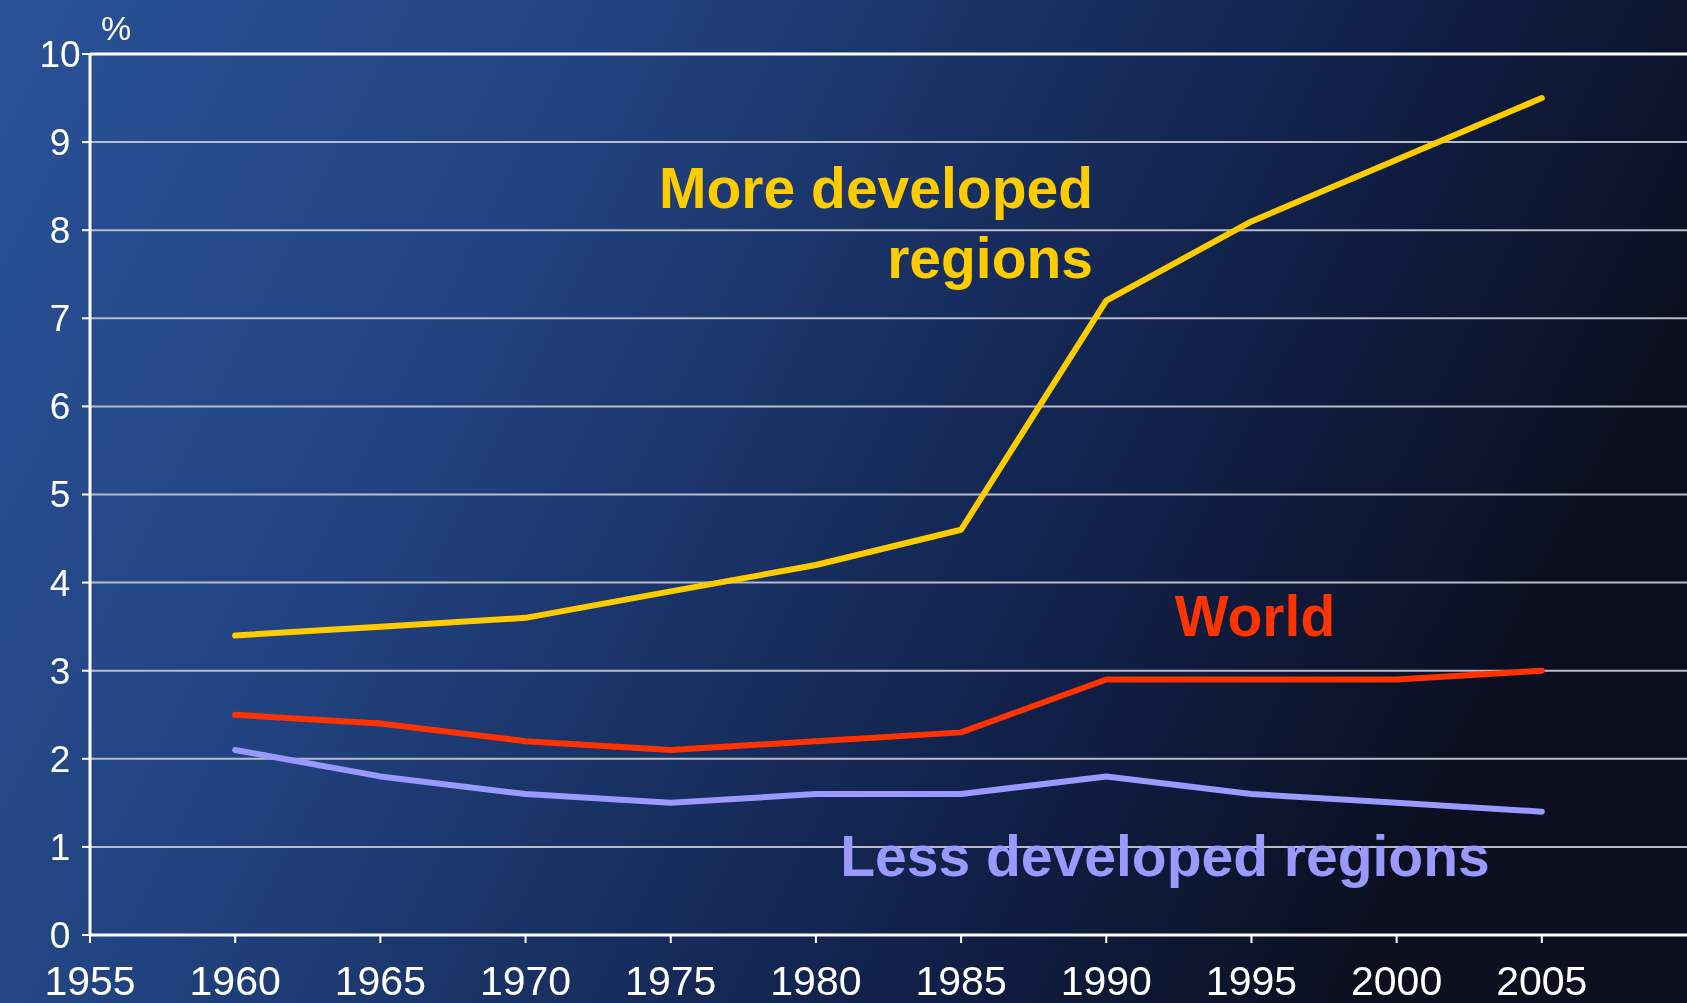 The image size is (1687, 1003). Describe the element at coordinates (1255, 616) in the screenshot. I see `series-label: World` at that location.